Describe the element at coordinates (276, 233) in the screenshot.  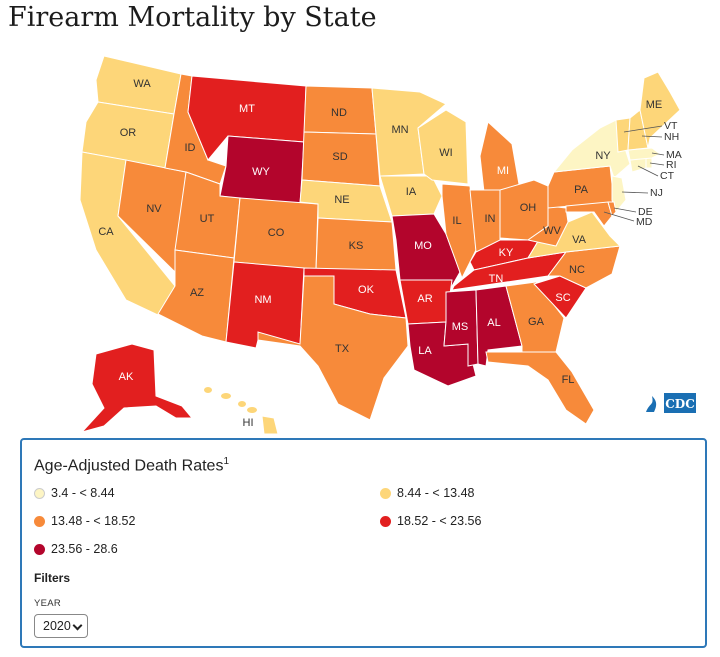
I see `label-co: CO` at that location.